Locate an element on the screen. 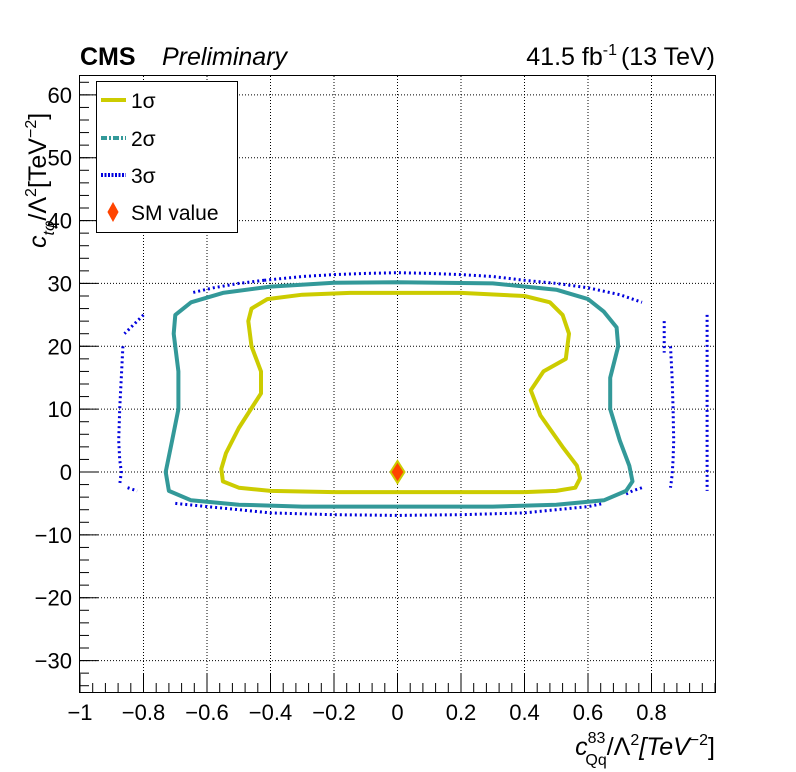  experiment-label: CMS is located at coordinates (108, 57).